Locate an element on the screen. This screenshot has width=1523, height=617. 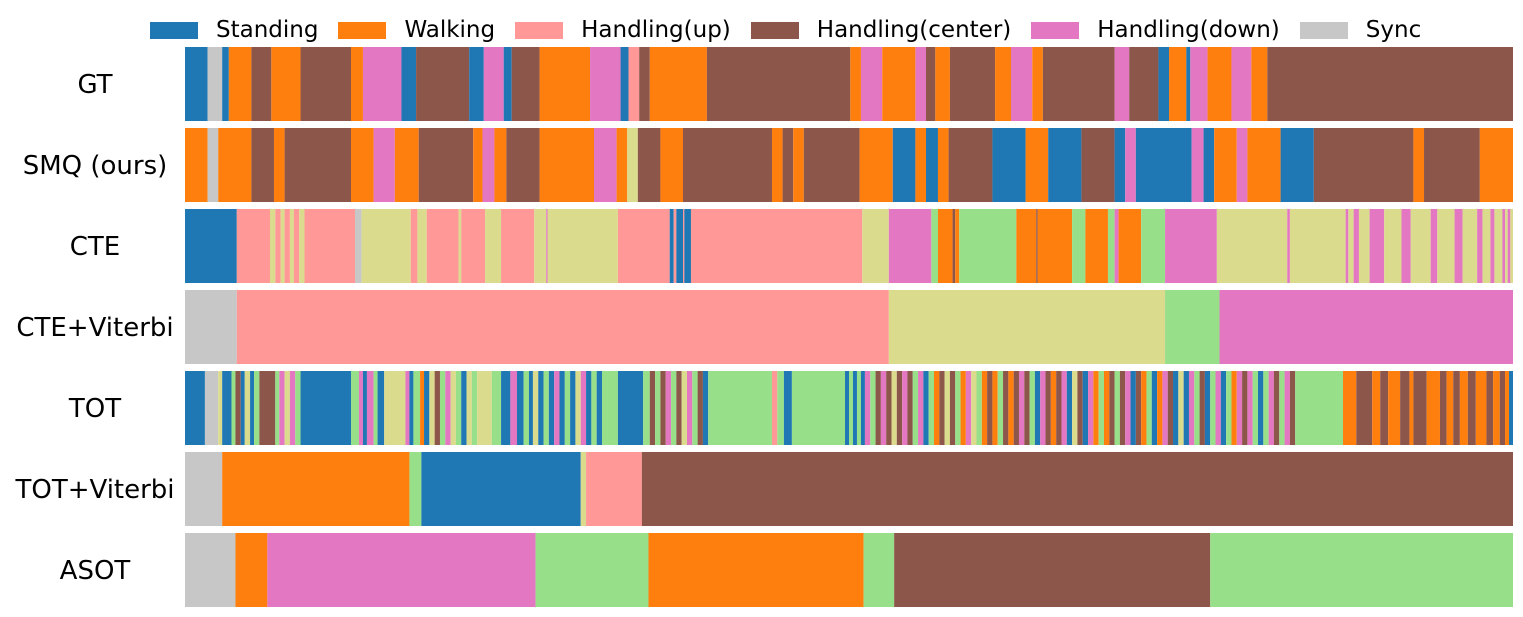
row-4: TOT is located at coordinates (790, 408).